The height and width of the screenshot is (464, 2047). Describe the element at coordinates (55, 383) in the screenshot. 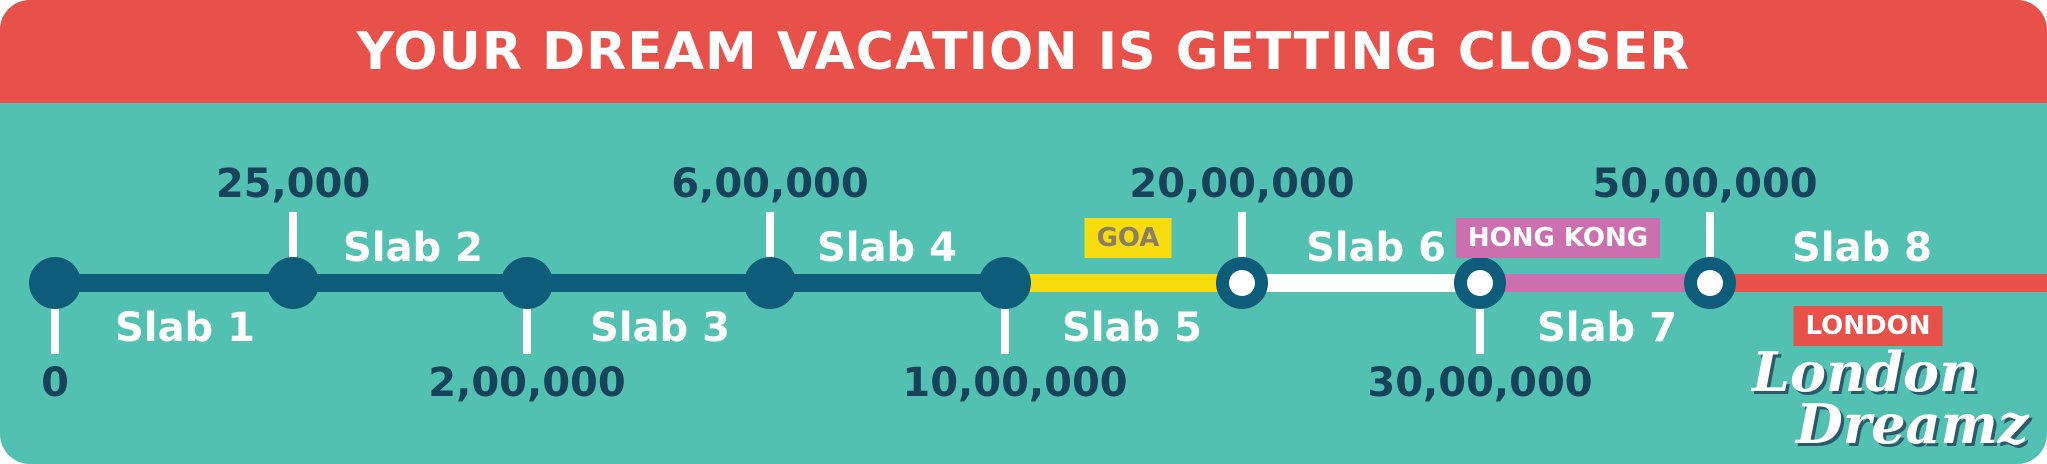

I see `milestone-amount: 0` at that location.